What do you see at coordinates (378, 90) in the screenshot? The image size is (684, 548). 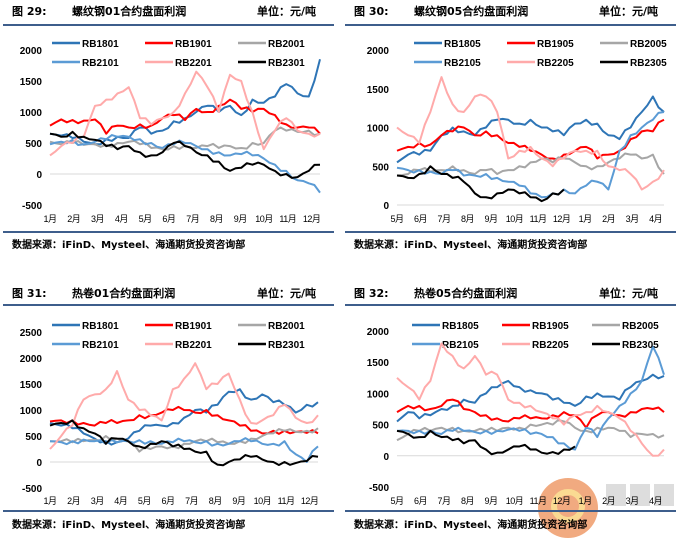 I see `y-tick-label: 1500` at bounding box center [378, 90].